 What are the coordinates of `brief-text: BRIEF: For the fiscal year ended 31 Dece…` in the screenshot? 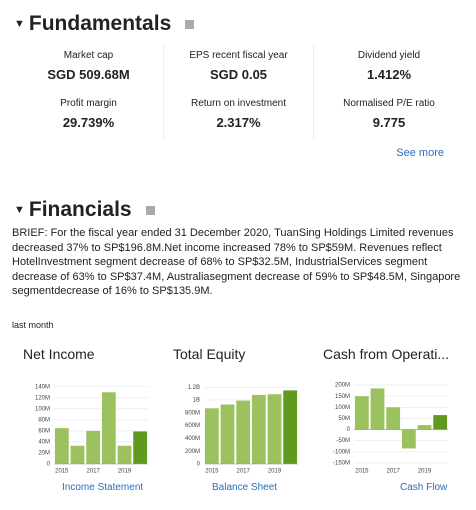 It's located at (236, 262).